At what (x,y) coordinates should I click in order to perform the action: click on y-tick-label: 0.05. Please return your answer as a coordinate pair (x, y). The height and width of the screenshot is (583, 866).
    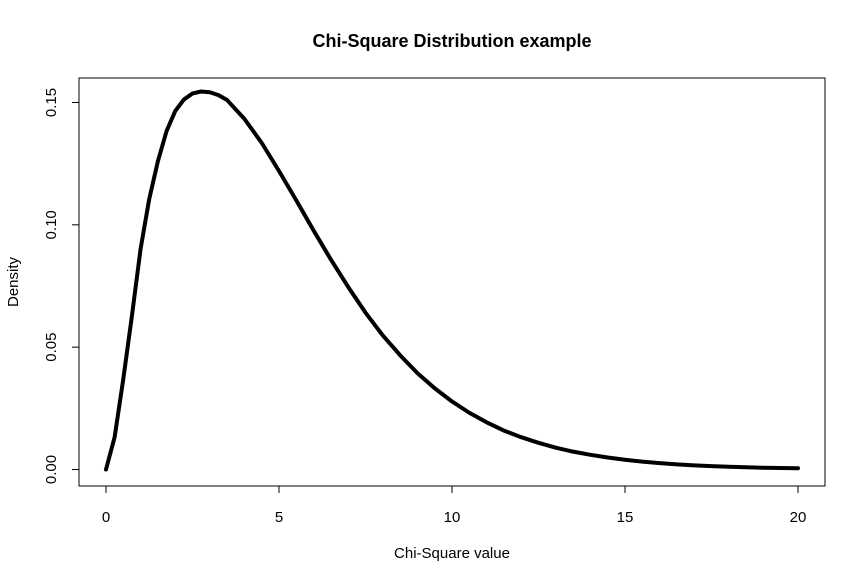
    Looking at the image, I should click on (51, 347).